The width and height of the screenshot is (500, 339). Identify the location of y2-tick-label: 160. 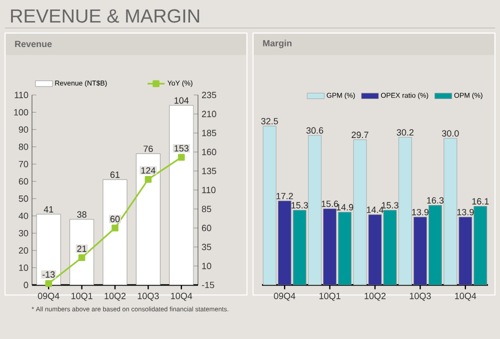
(209, 152).